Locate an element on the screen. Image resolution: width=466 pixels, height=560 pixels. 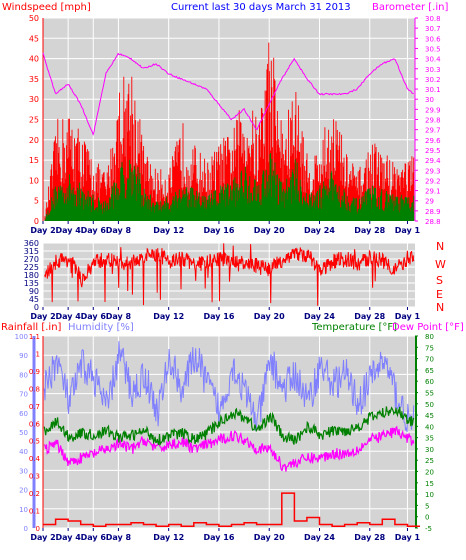
wind-average-series is located at coordinates (229, 187).